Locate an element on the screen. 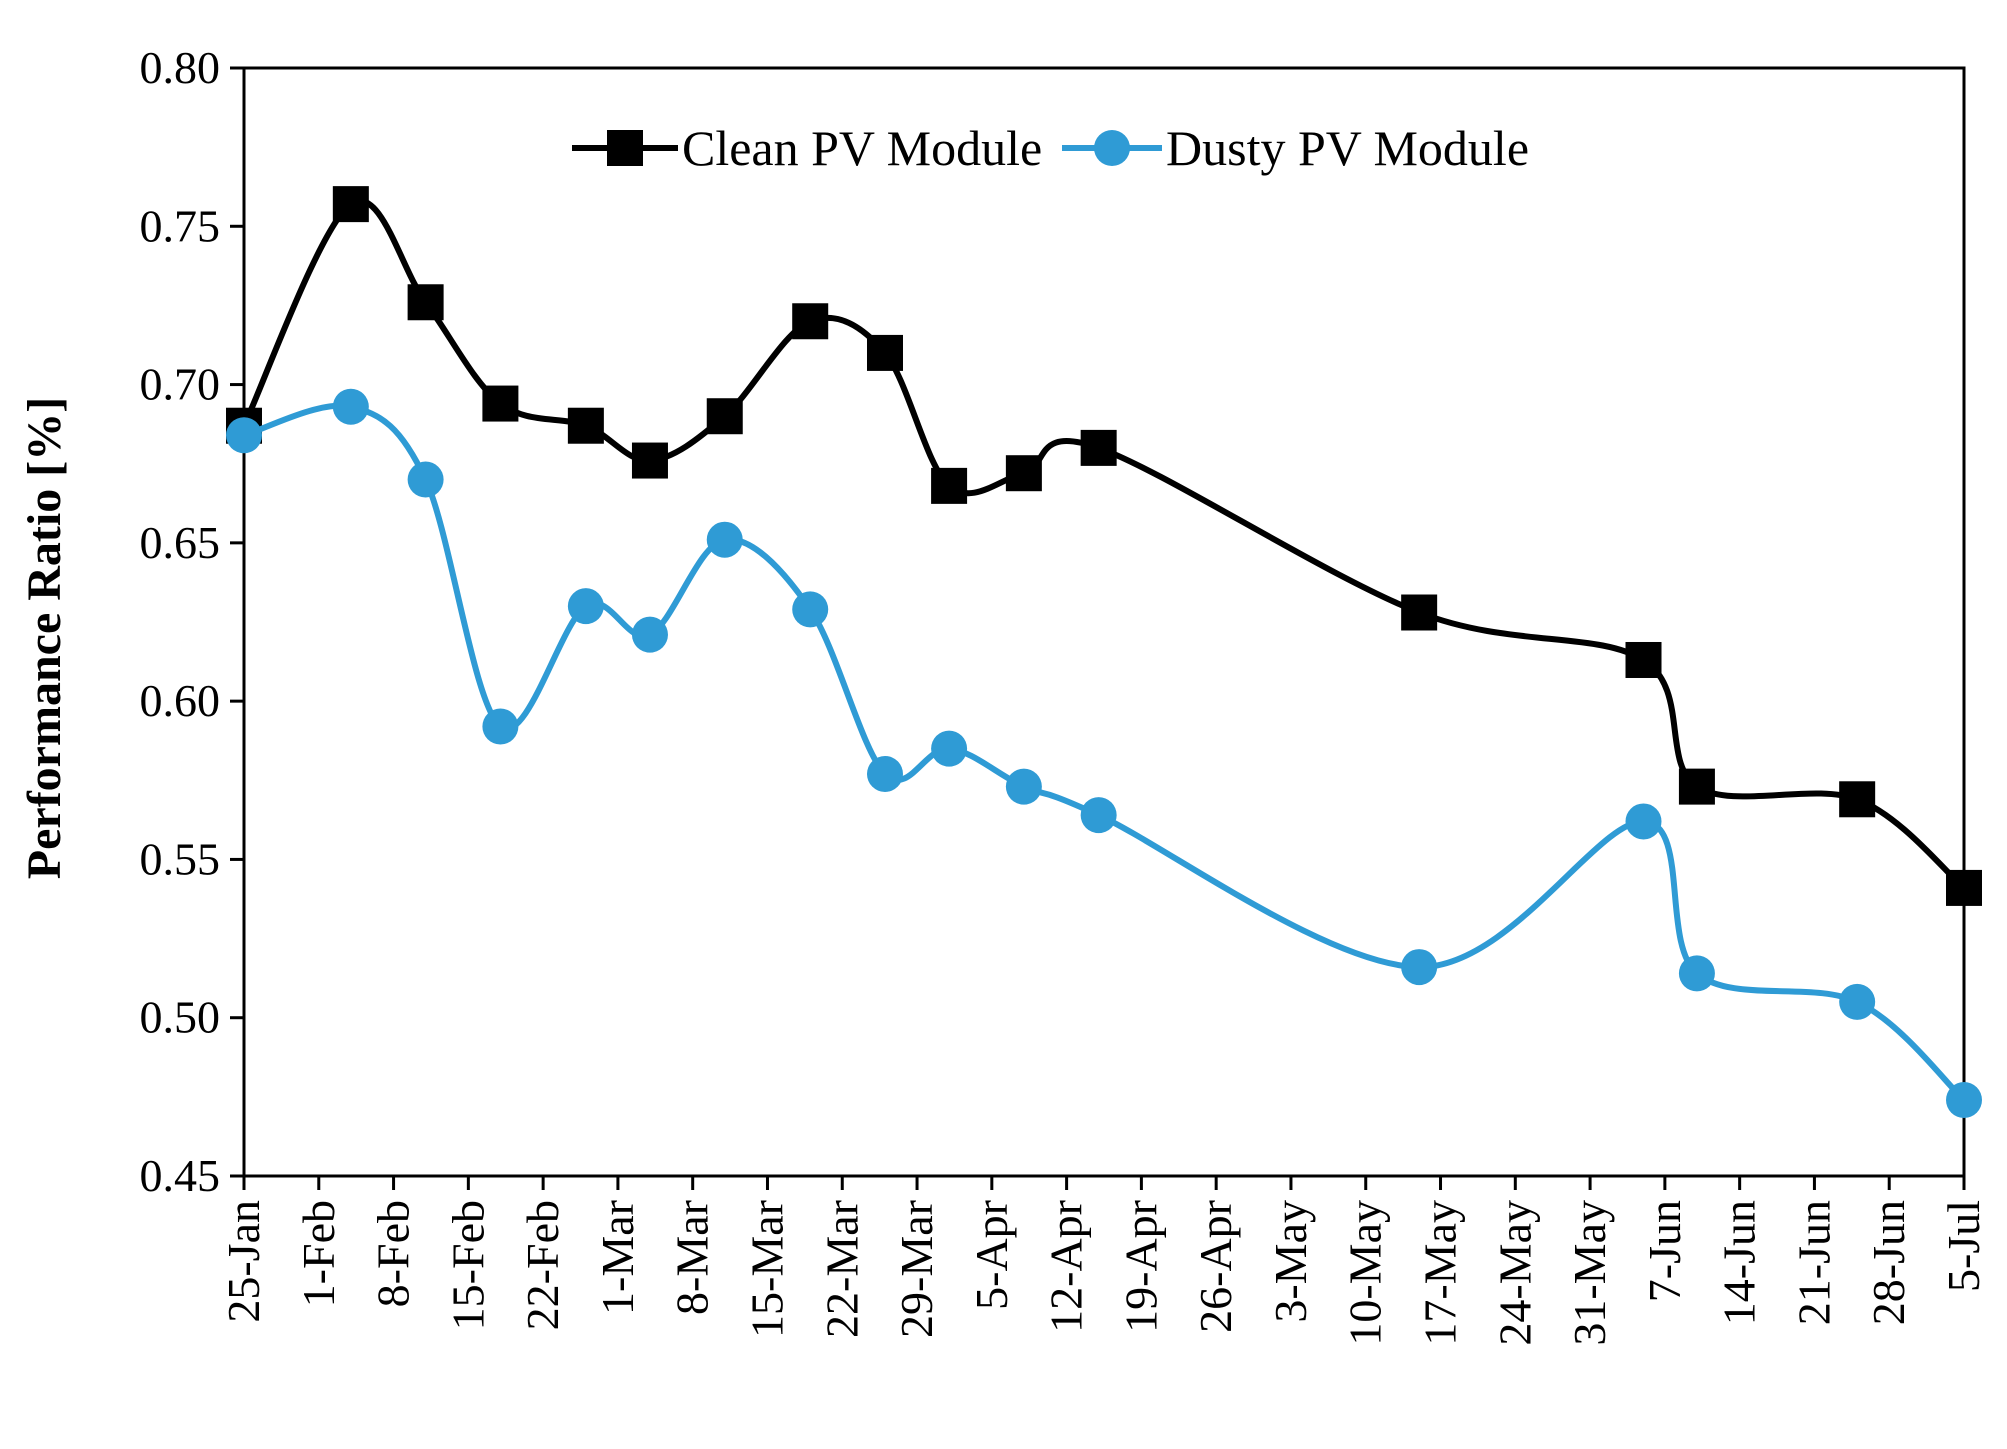  x-tick-label: 25-Jan is located at coordinates (243, 1261).